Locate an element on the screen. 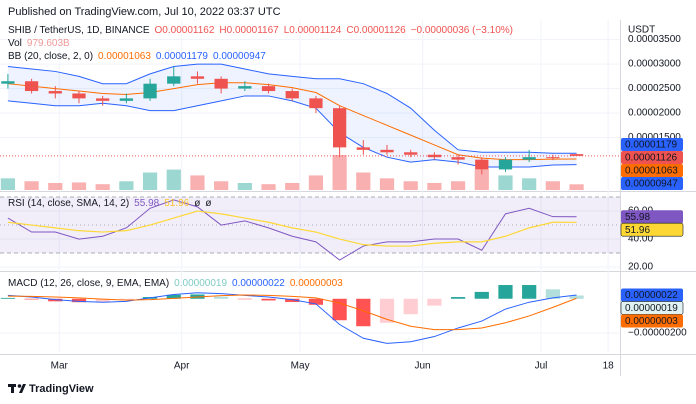 This screenshot has width=696, height=404. legend-item: 979.603B is located at coordinates (48, 43).